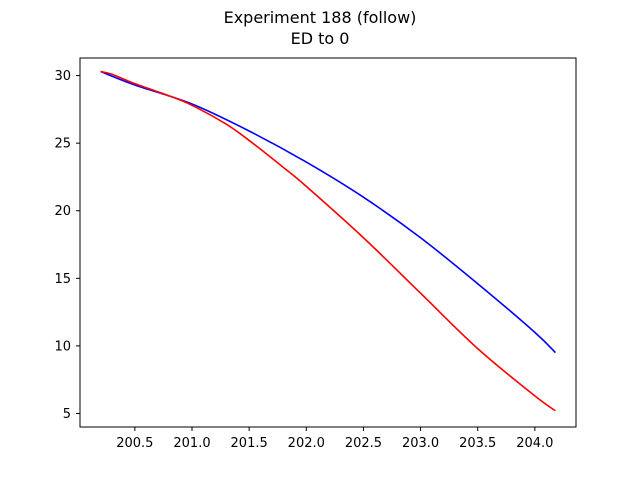 This screenshot has height=480, width=640. What do you see at coordinates (62, 279) in the screenshot?
I see `y-tick-label: 15` at bounding box center [62, 279].